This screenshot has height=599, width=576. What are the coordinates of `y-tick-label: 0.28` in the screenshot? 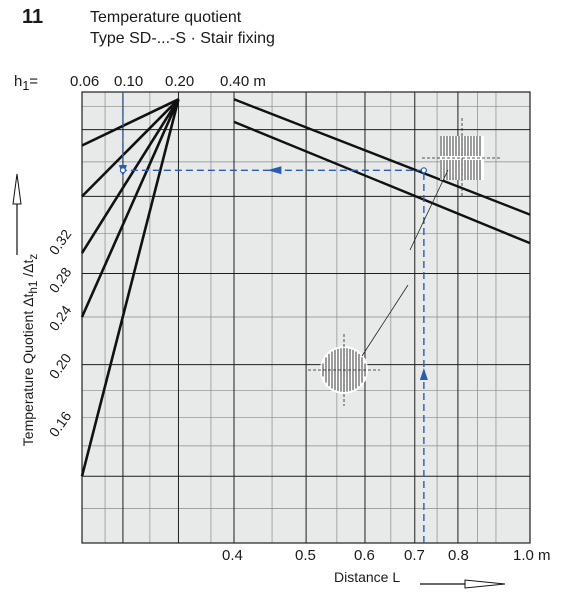 It's located at (60, 280).